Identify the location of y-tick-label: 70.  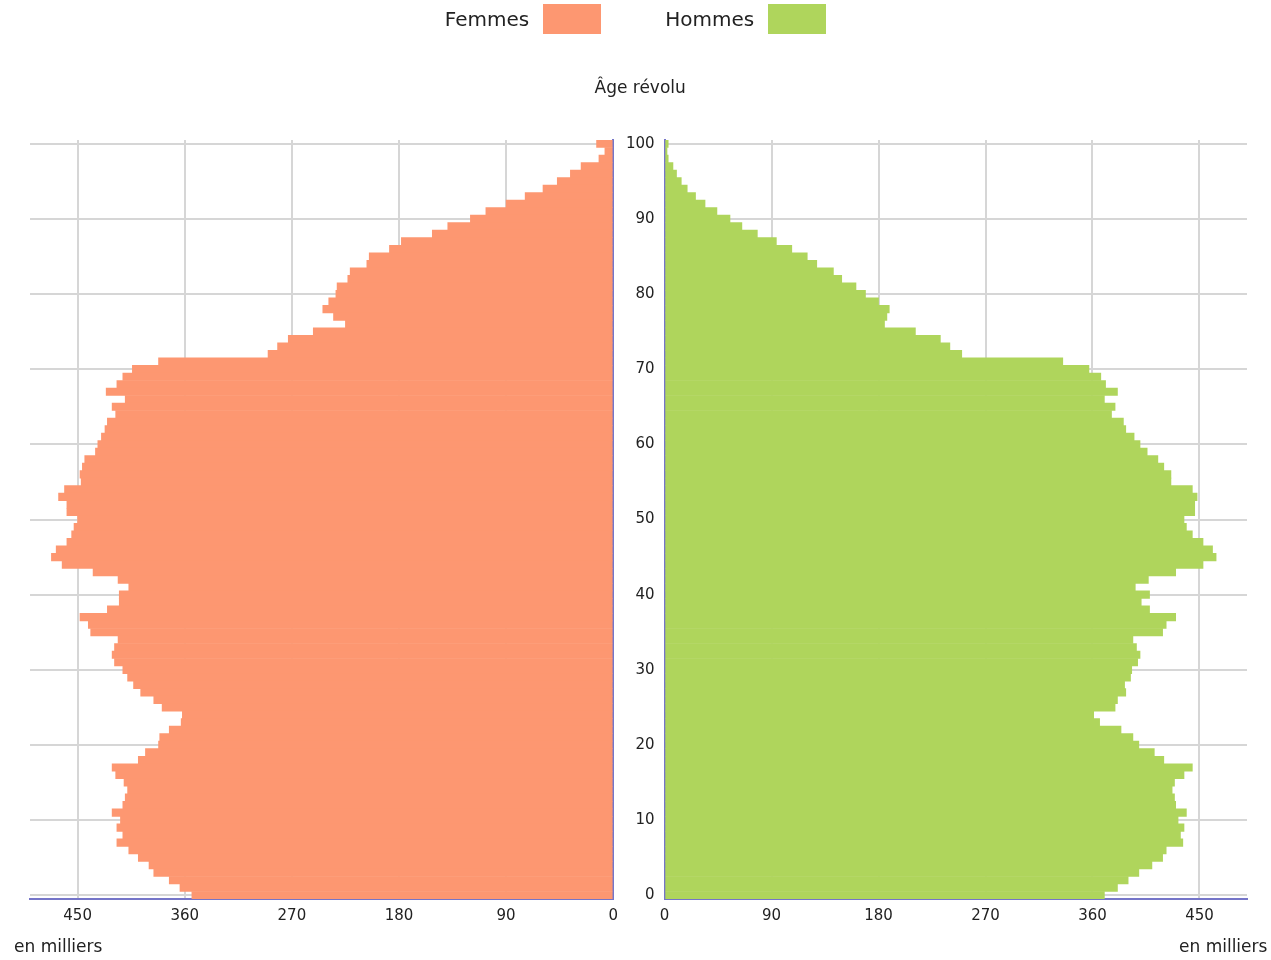
(645, 368).